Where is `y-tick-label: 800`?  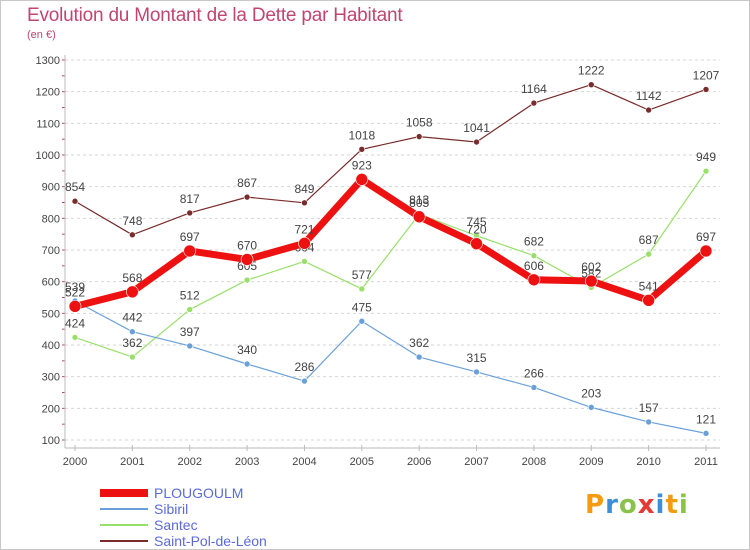 y-tick-label: 800 is located at coordinates (51, 219).